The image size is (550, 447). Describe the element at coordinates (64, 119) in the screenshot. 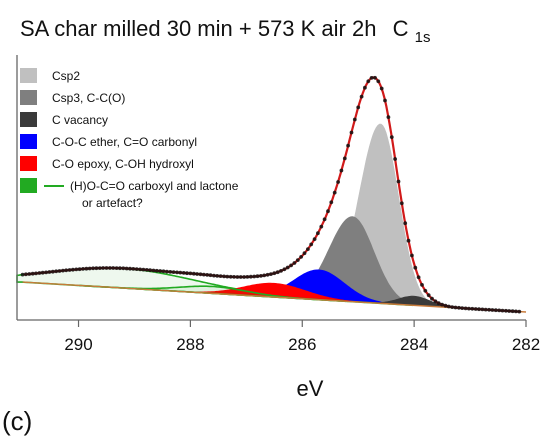

I see `legend-item-c-vacancy: C vacancy` at that location.